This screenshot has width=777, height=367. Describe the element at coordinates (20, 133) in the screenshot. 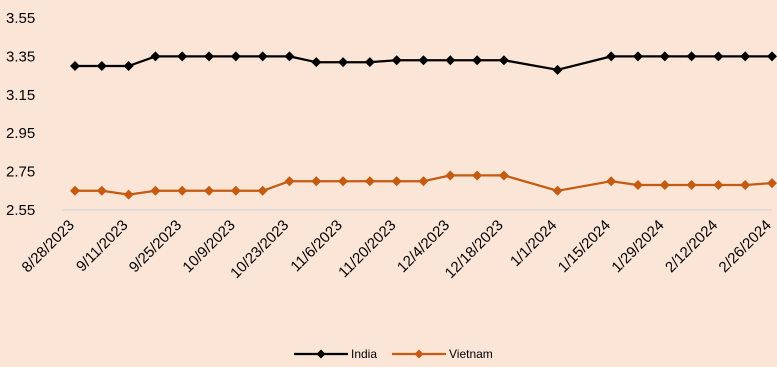

I see `y-tick-label: 2.95` at that location.